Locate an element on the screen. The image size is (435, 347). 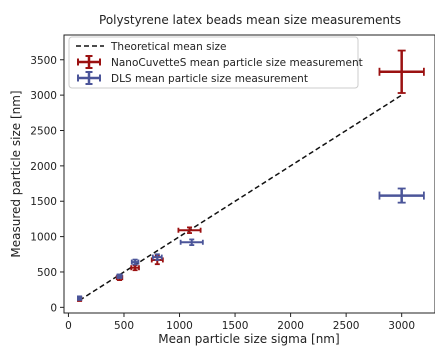
y-tick-label-5: 2500 is located at coordinates (43, 131).